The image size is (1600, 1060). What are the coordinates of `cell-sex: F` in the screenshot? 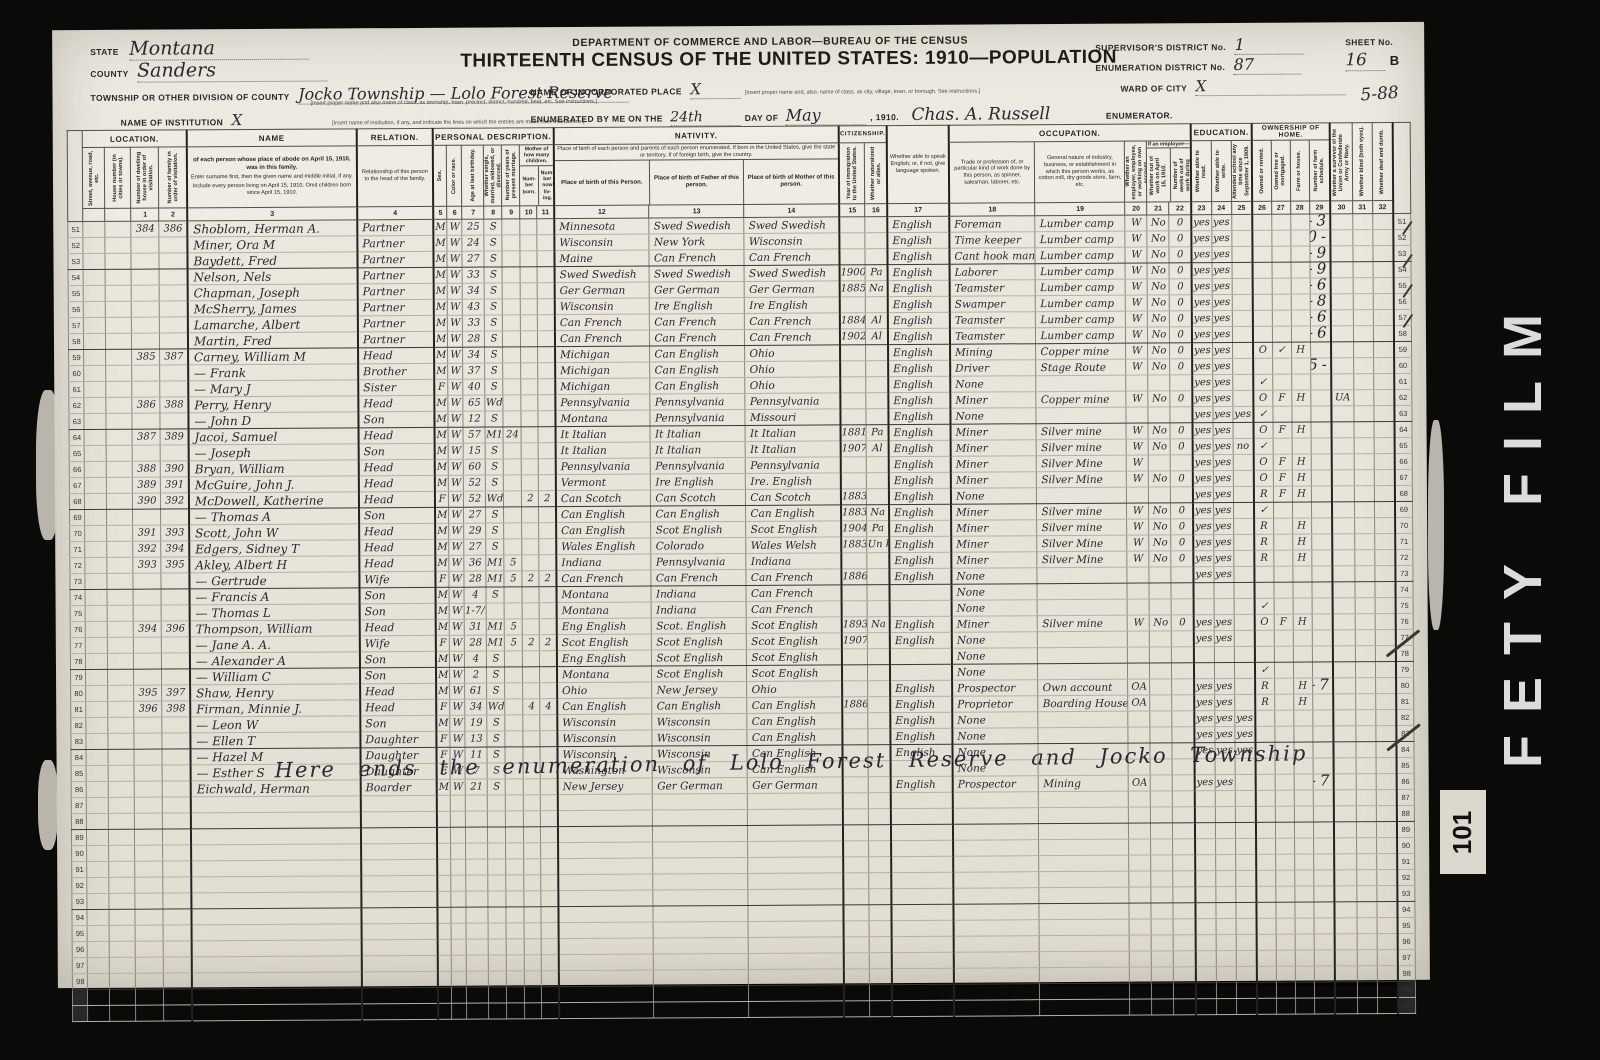 It's located at (441, 387).